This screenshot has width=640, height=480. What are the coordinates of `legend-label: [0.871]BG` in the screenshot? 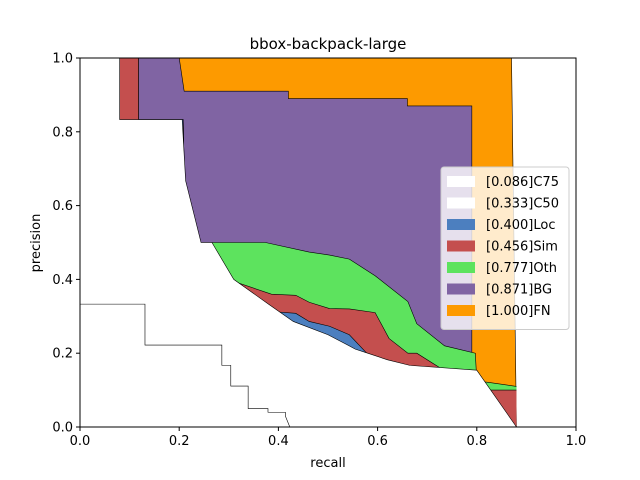 It's located at (519, 290).